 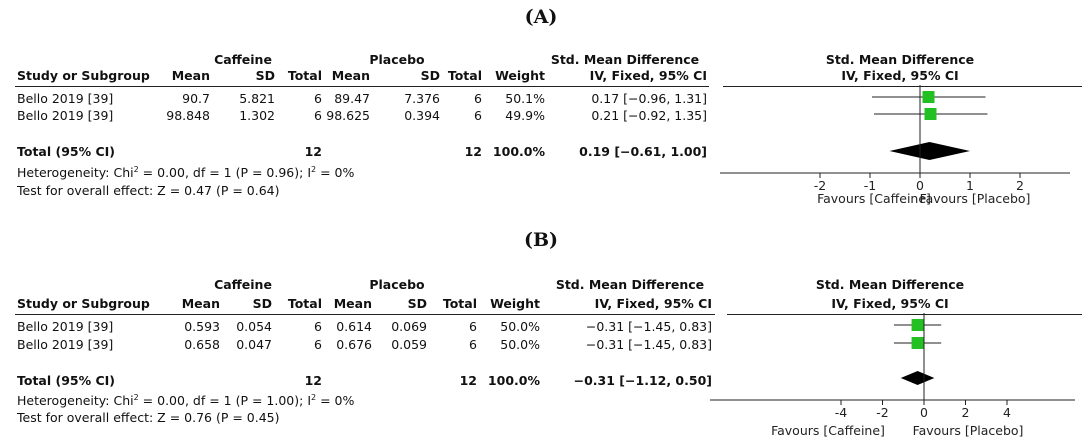 What do you see at coordinates (643, 151) in the screenshot?
I see `total-ci: 0.19 [−0.61, 1.00]` at bounding box center [643, 151].